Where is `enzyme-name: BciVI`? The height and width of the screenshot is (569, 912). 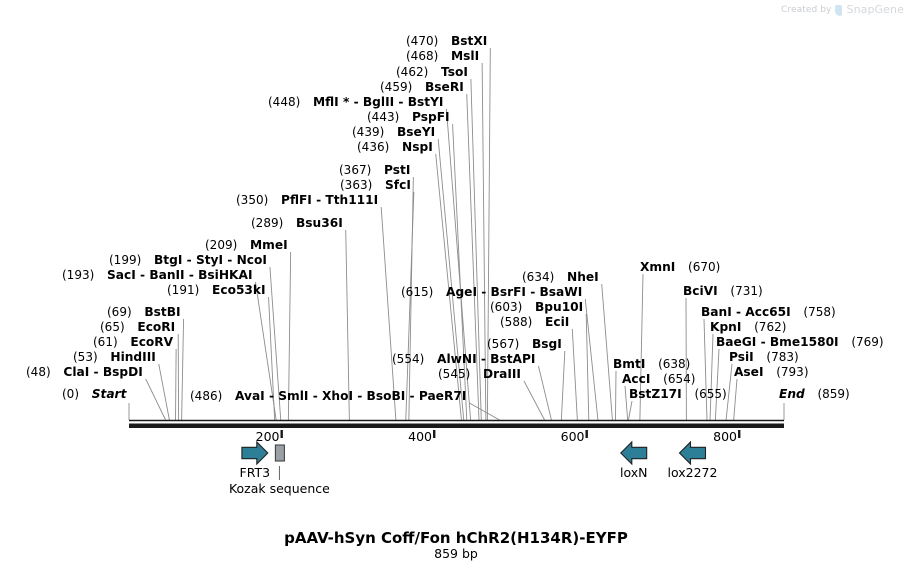 enzyme-name: BciVI is located at coordinates (700, 291).